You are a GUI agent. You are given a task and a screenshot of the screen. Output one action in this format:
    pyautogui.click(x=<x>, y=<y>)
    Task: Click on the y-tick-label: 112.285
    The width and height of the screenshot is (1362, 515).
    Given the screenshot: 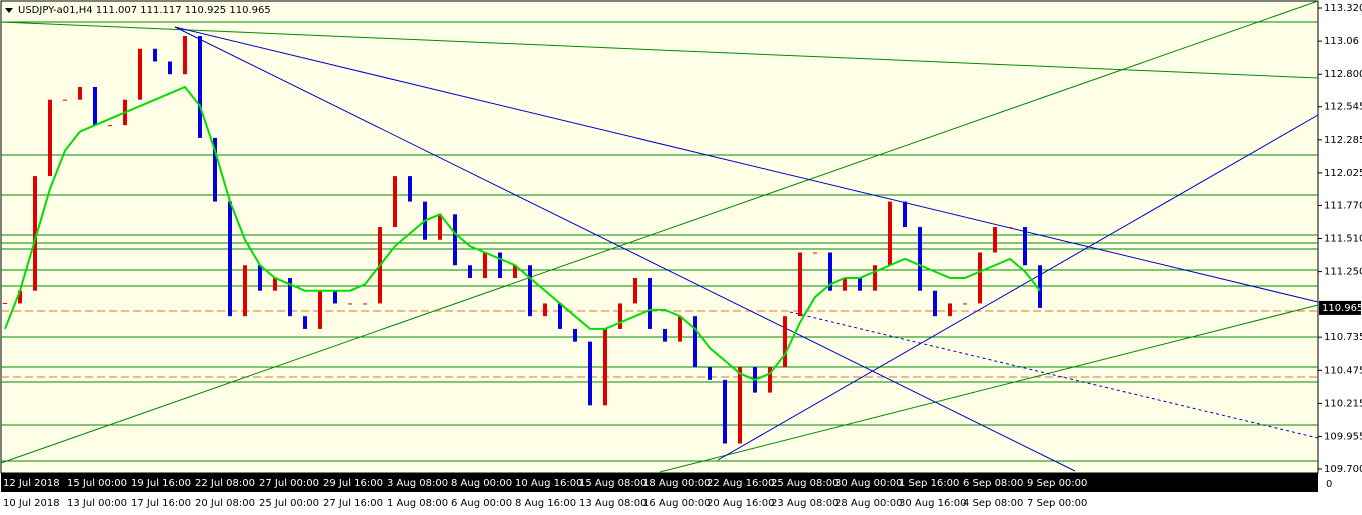 What is the action you would take?
    pyautogui.click(x=1343, y=140)
    